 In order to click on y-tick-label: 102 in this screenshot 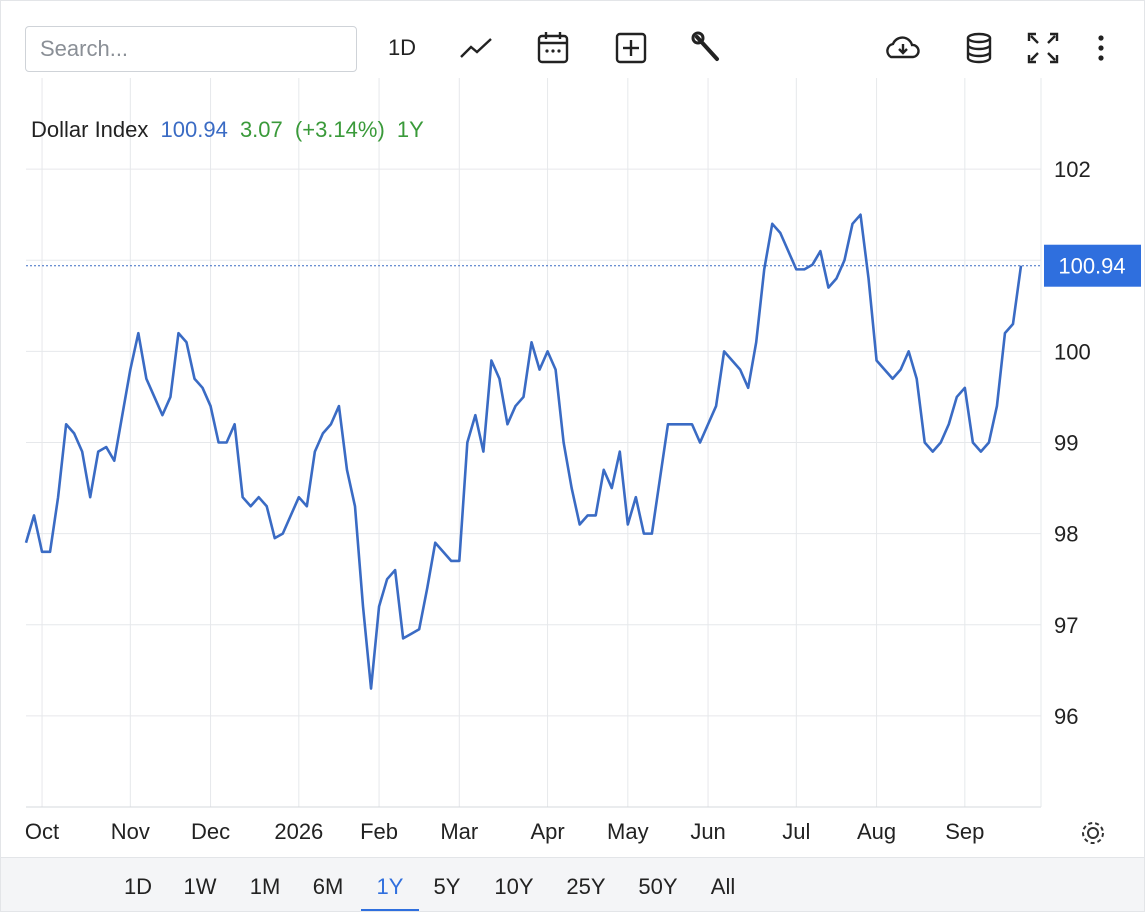, I will do `click(1072, 169)`.